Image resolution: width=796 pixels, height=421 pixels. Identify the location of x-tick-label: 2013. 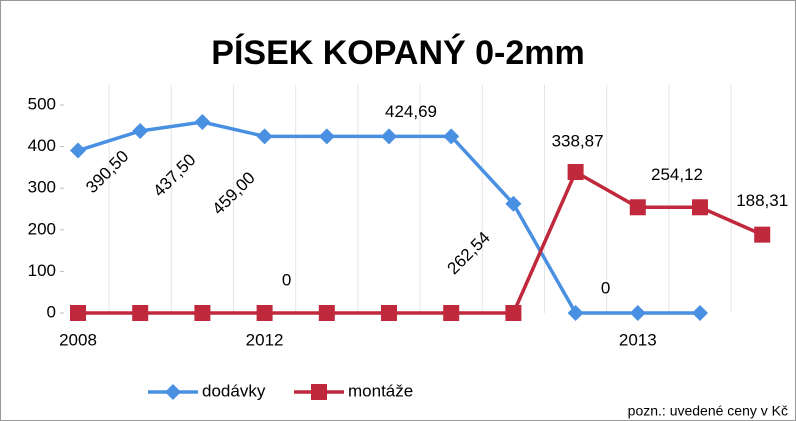
(638, 339).